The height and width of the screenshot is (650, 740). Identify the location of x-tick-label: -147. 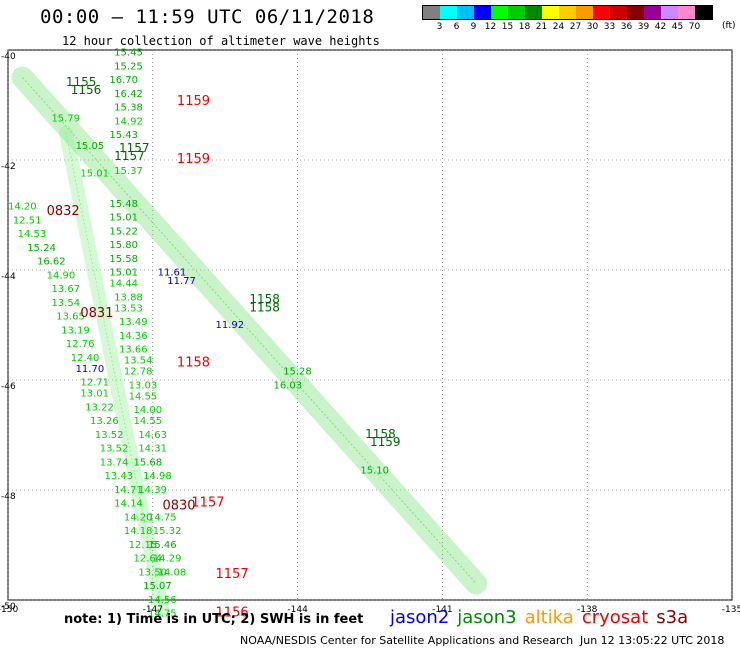
(153, 610).